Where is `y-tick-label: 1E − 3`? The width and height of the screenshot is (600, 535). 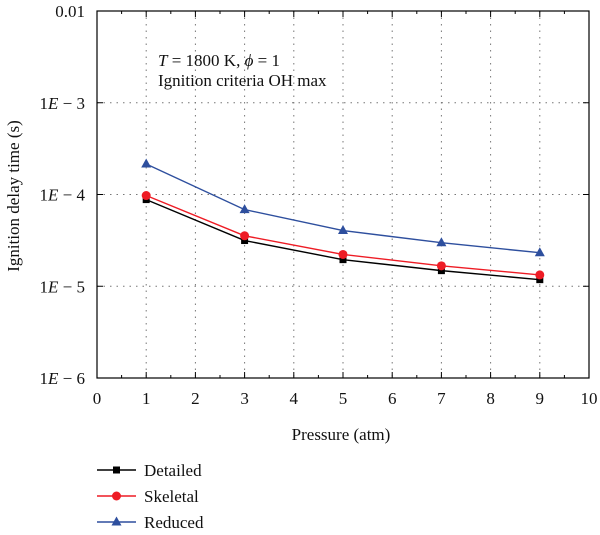 y-tick-label: 1E − 3 is located at coordinates (62, 103).